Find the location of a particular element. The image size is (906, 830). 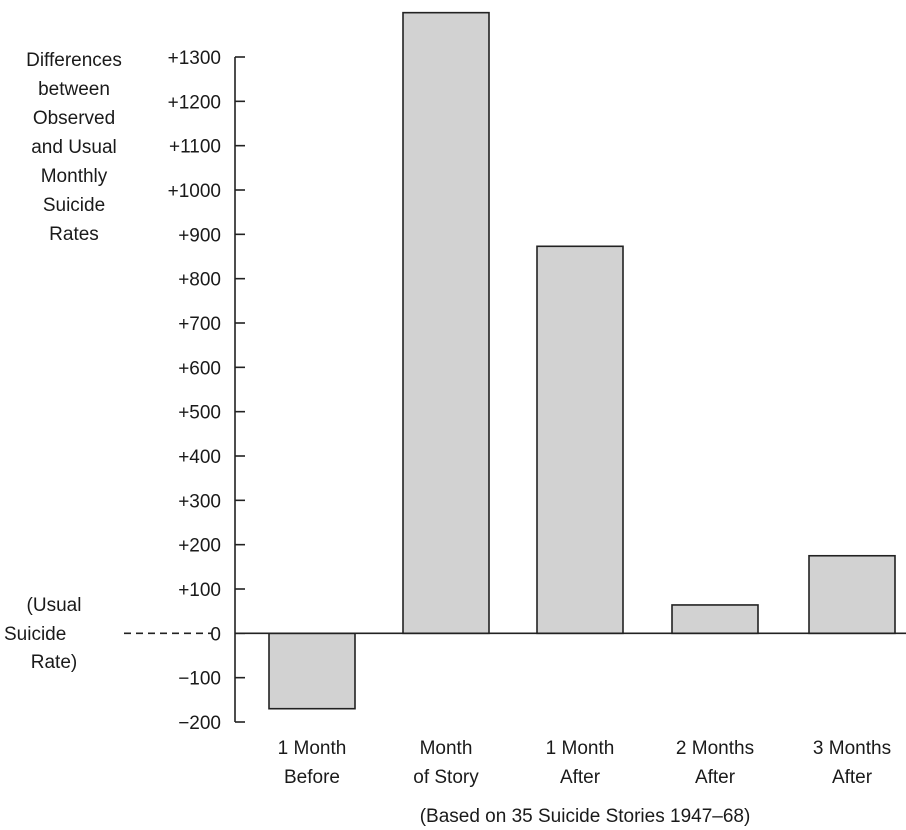

y-tick-label: +900 is located at coordinates (199, 235).